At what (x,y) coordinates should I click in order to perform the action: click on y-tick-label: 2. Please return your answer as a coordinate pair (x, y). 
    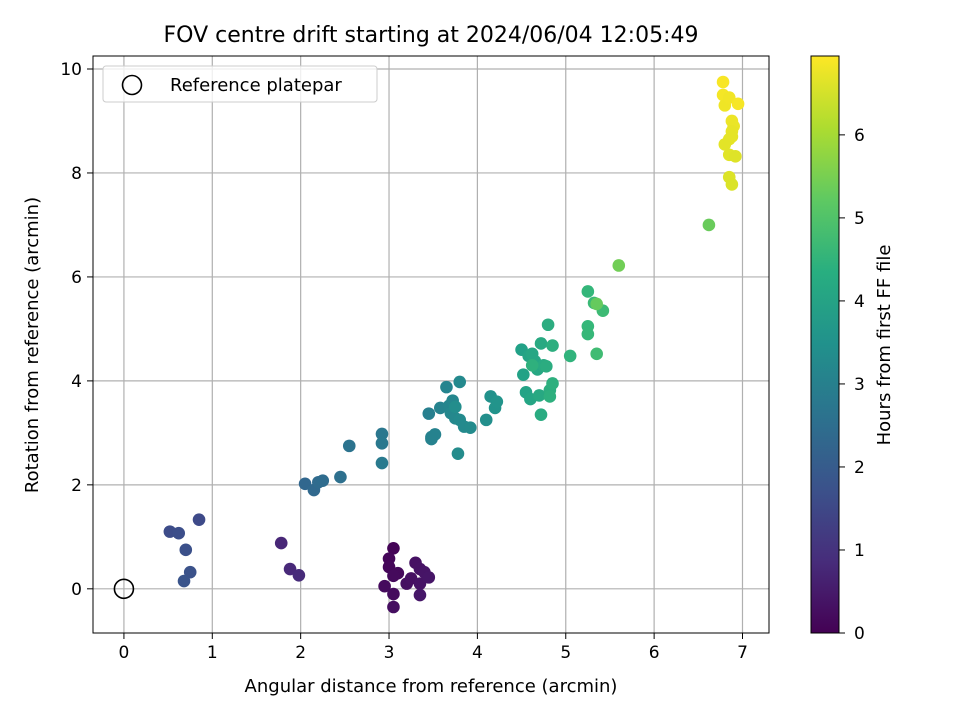
    Looking at the image, I should click on (76, 486).